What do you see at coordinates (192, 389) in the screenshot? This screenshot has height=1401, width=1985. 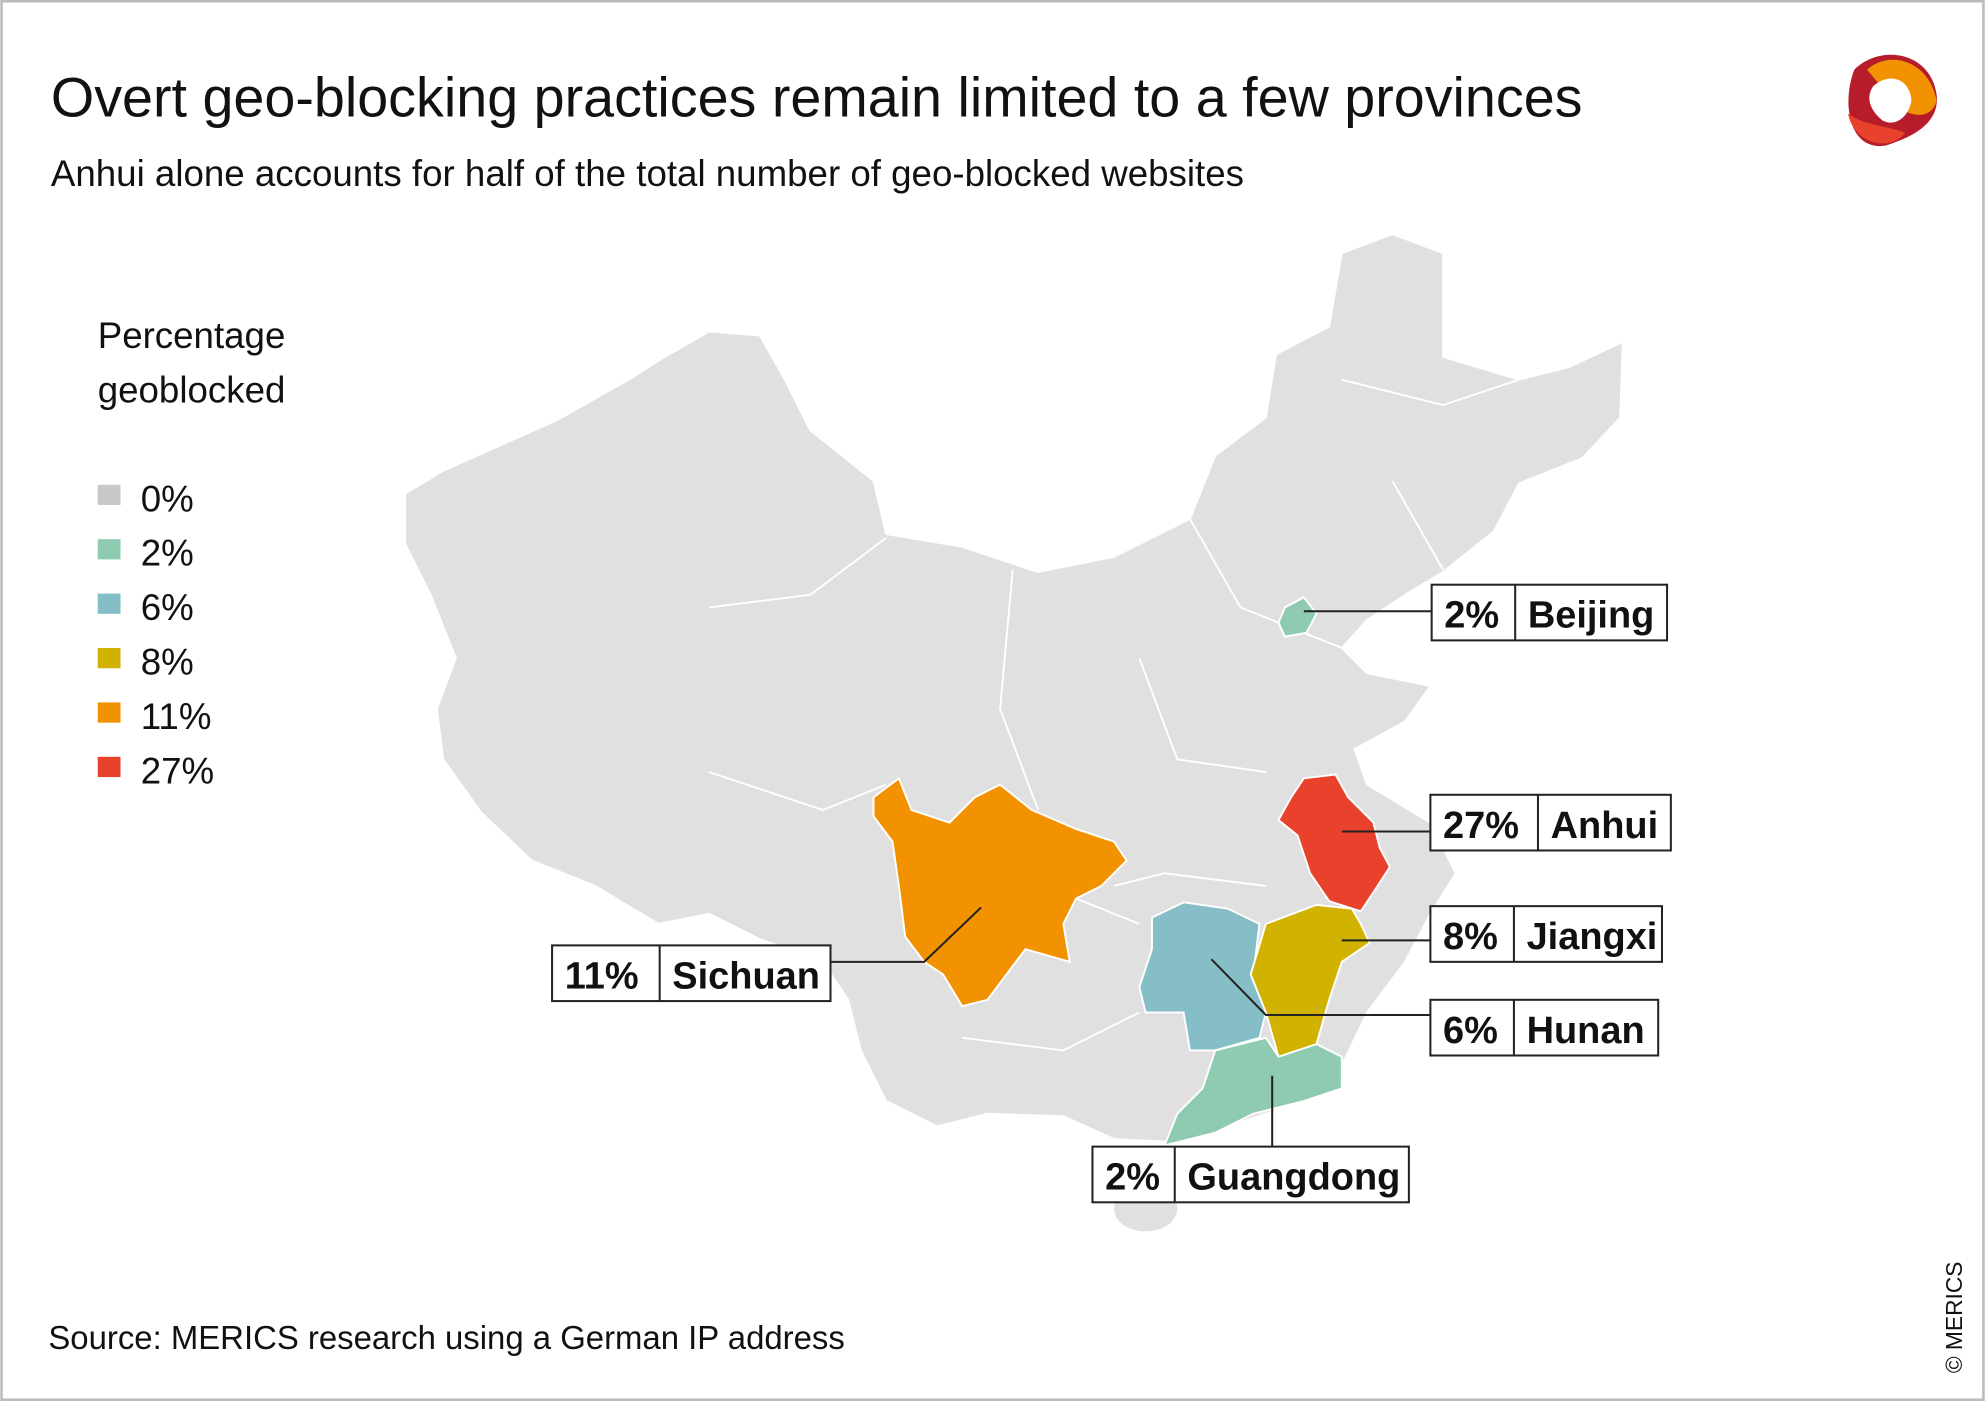 I see `legend-title-2: geoblocked` at bounding box center [192, 389].